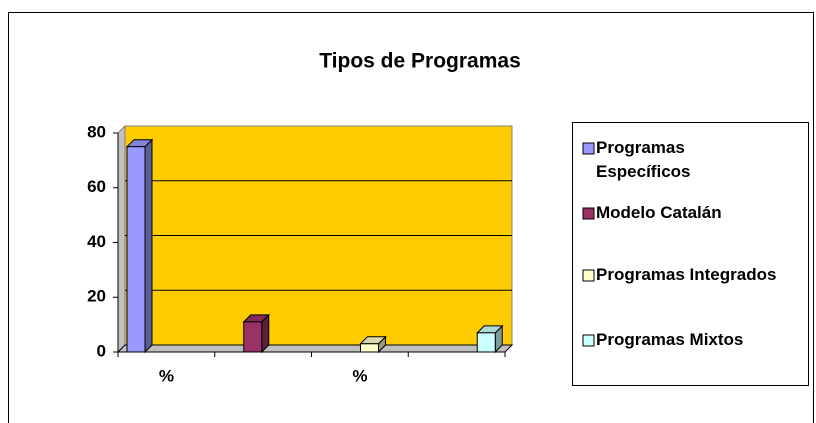 This screenshot has height=423, width=816. Describe the element at coordinates (101, 350) in the screenshot. I see `y-tick-label: 0` at that location.